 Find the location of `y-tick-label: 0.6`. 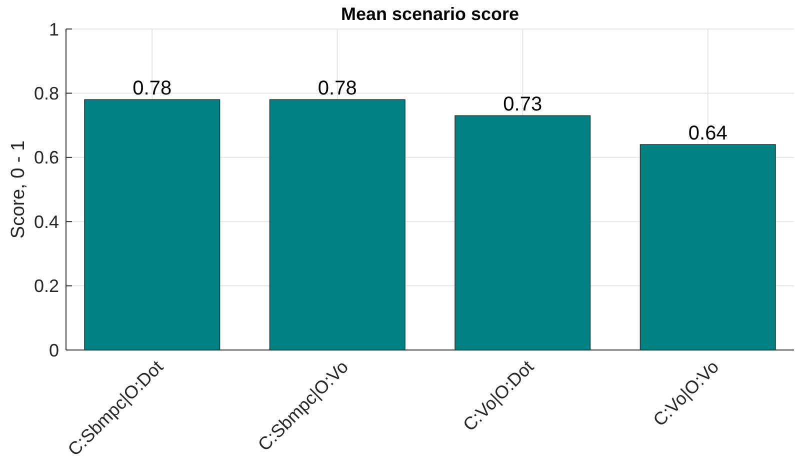

y-tick-label: 0.6 is located at coordinates (46, 158).